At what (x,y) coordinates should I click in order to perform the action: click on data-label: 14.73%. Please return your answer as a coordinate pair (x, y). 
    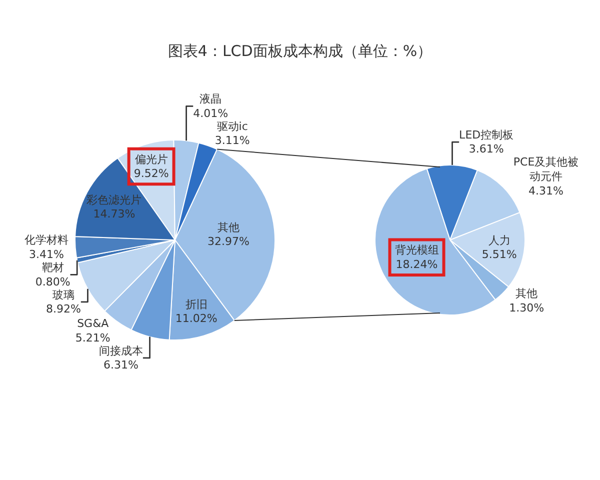
    Looking at the image, I should click on (114, 214).